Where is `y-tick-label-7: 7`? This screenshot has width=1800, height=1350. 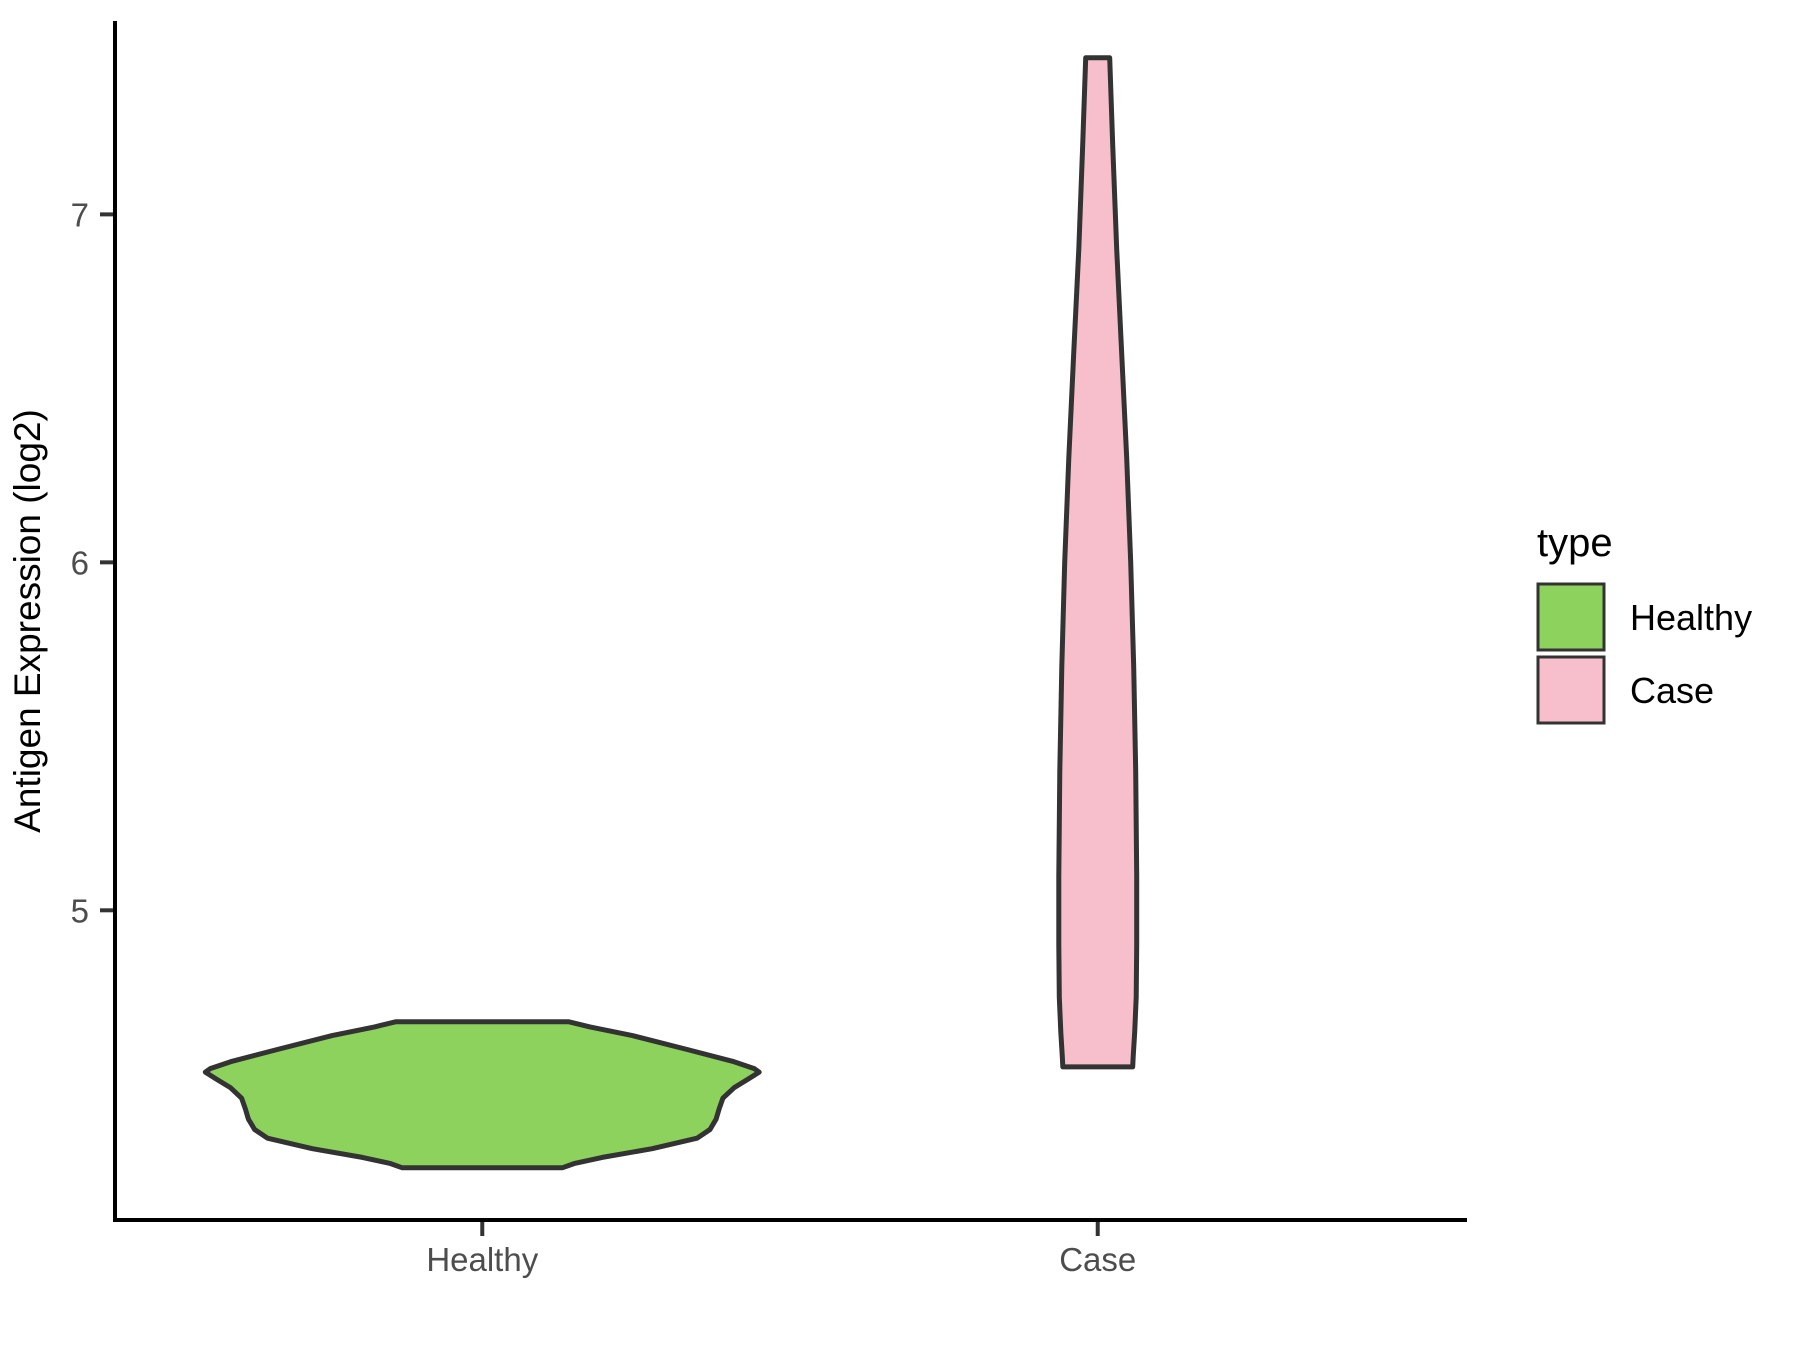 y-tick-label-7: 7 is located at coordinates (80, 214).